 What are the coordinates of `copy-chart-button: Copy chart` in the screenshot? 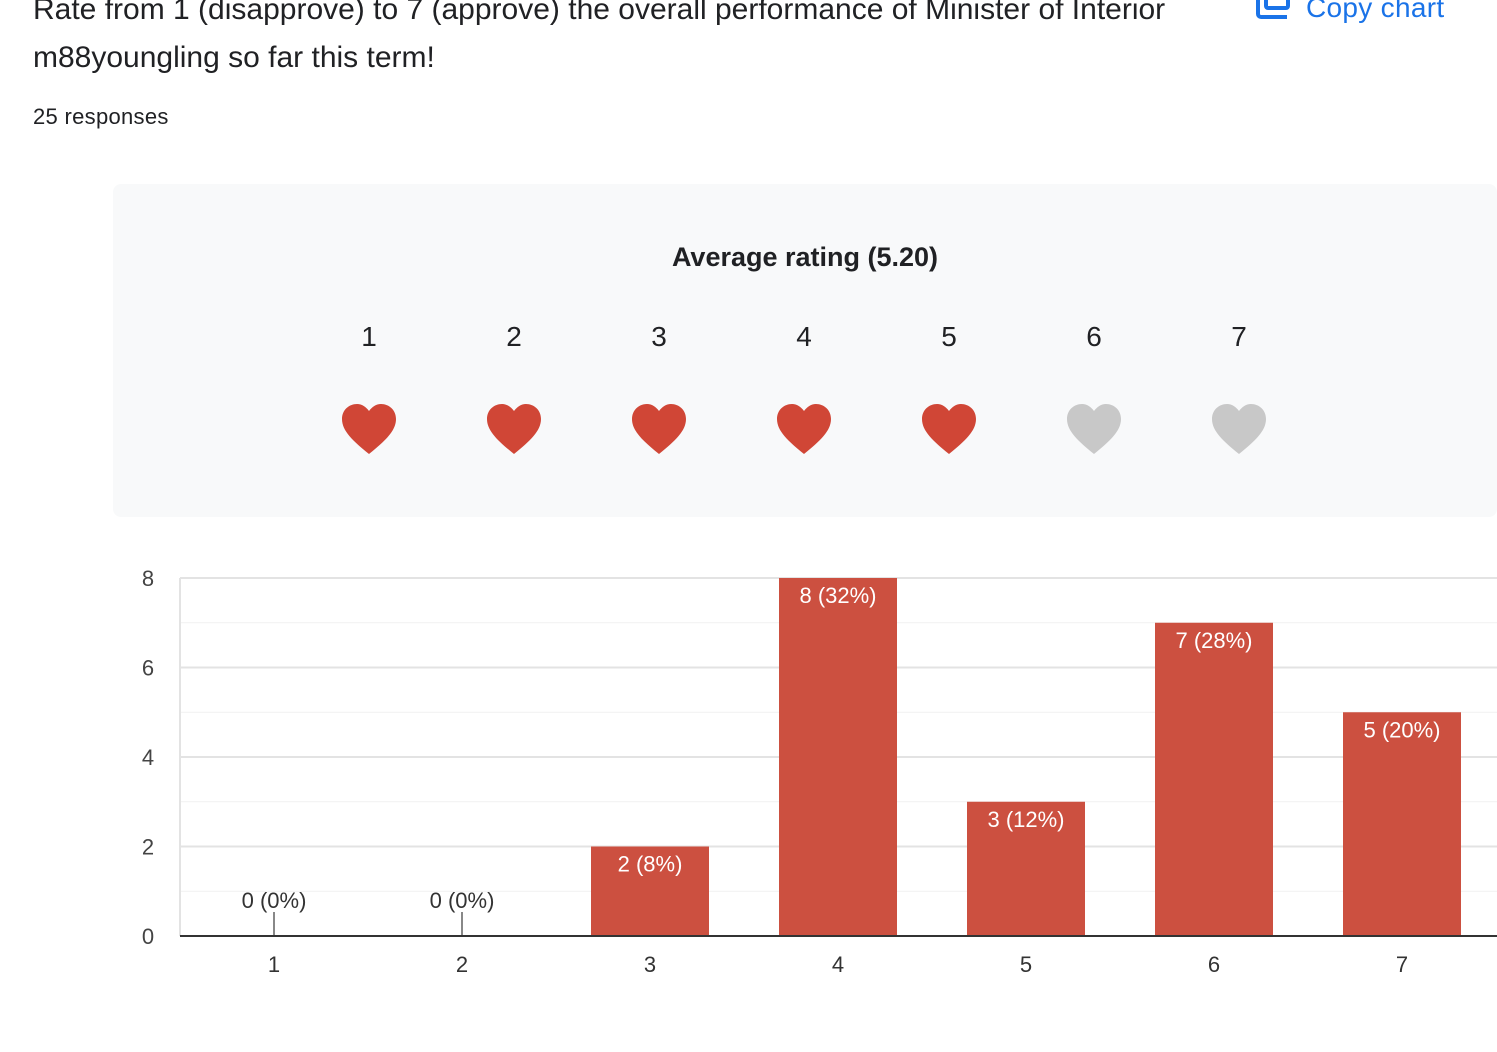 It's located at (1349, 15).